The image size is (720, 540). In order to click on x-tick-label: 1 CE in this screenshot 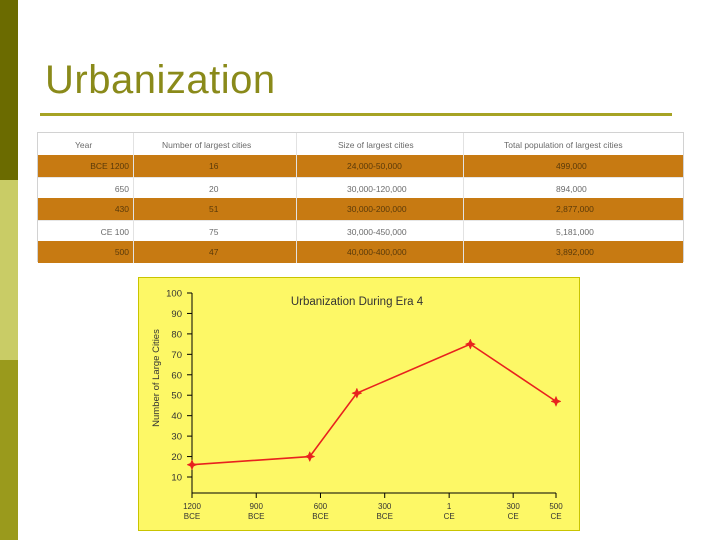, I will do `click(449, 511)`.